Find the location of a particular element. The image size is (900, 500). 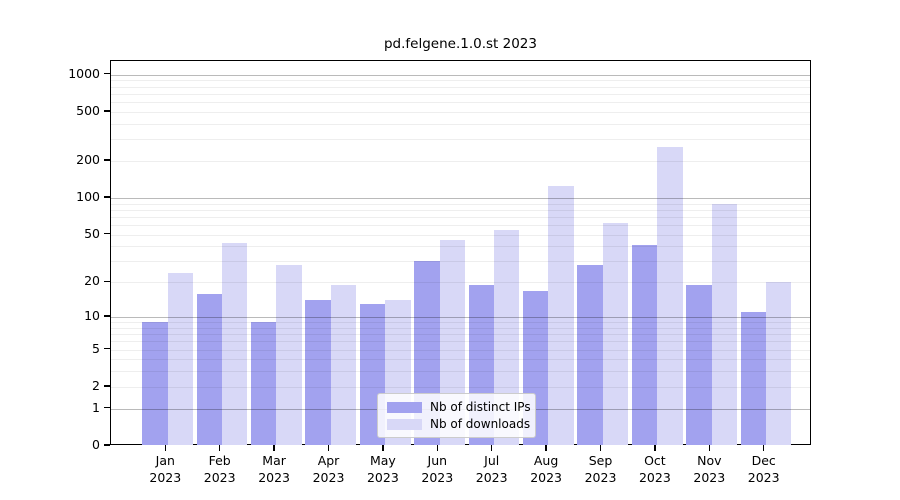

bar-distinct-ips-nov is located at coordinates (699, 364).